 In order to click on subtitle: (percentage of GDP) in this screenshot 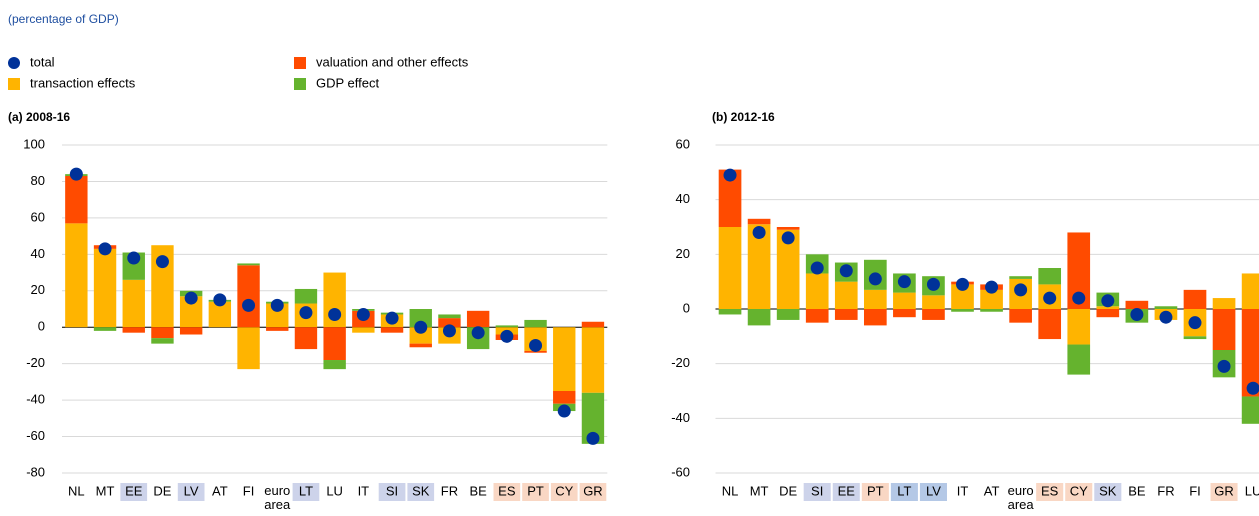, I will do `click(63, 19)`.